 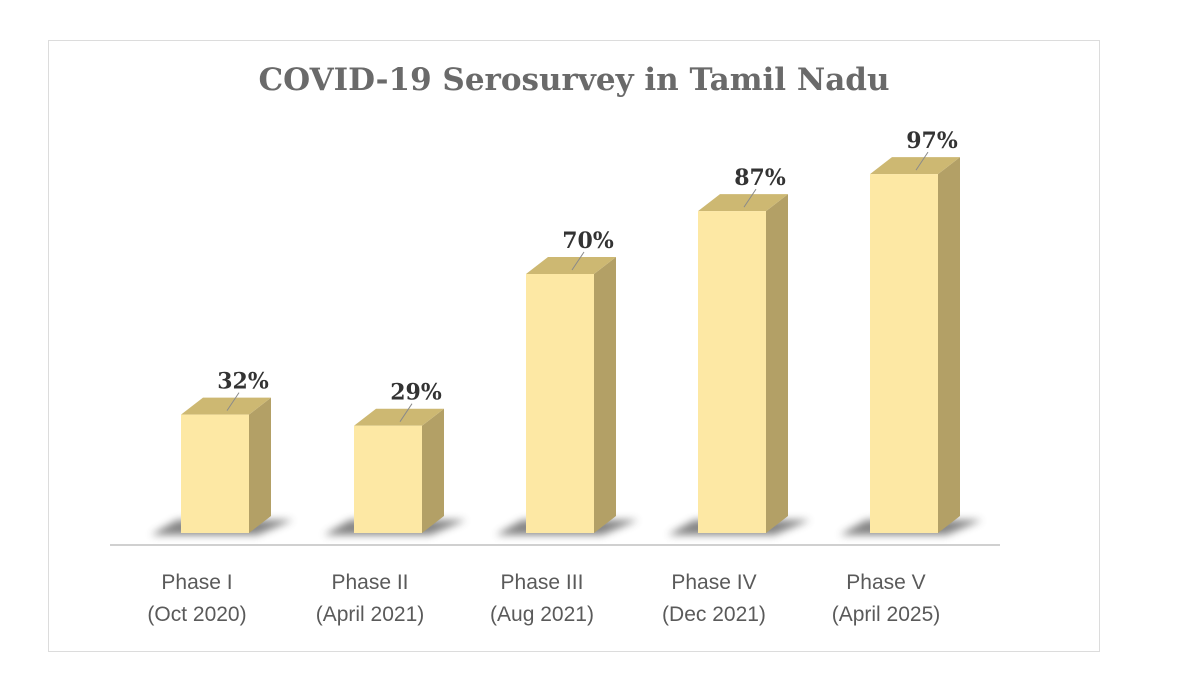 What do you see at coordinates (714, 598) in the screenshot?
I see `tick-label: Phase IV (Dec 2021)` at bounding box center [714, 598].